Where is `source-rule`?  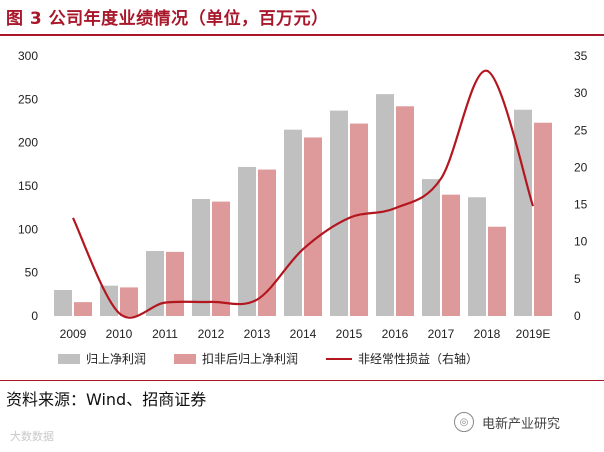 source-rule is located at coordinates (302, 380).